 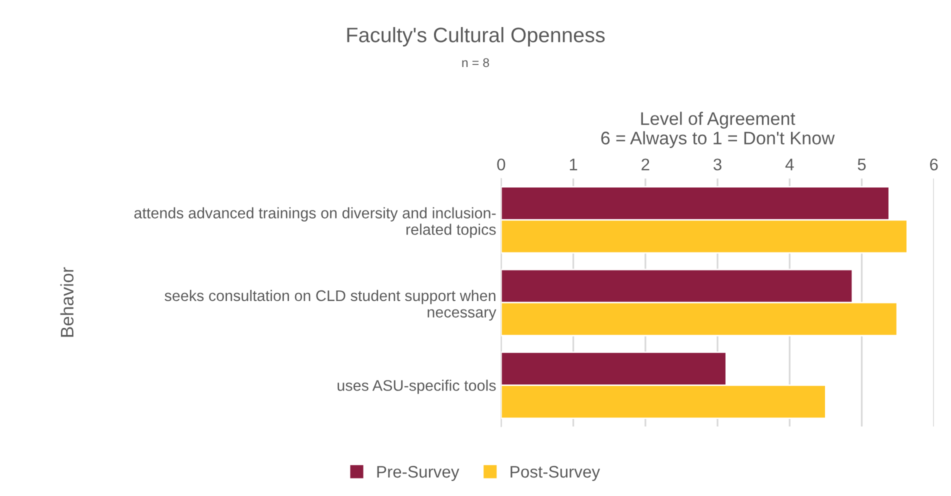 I want to click on x-tick-label: 1, so click(x=574, y=164).